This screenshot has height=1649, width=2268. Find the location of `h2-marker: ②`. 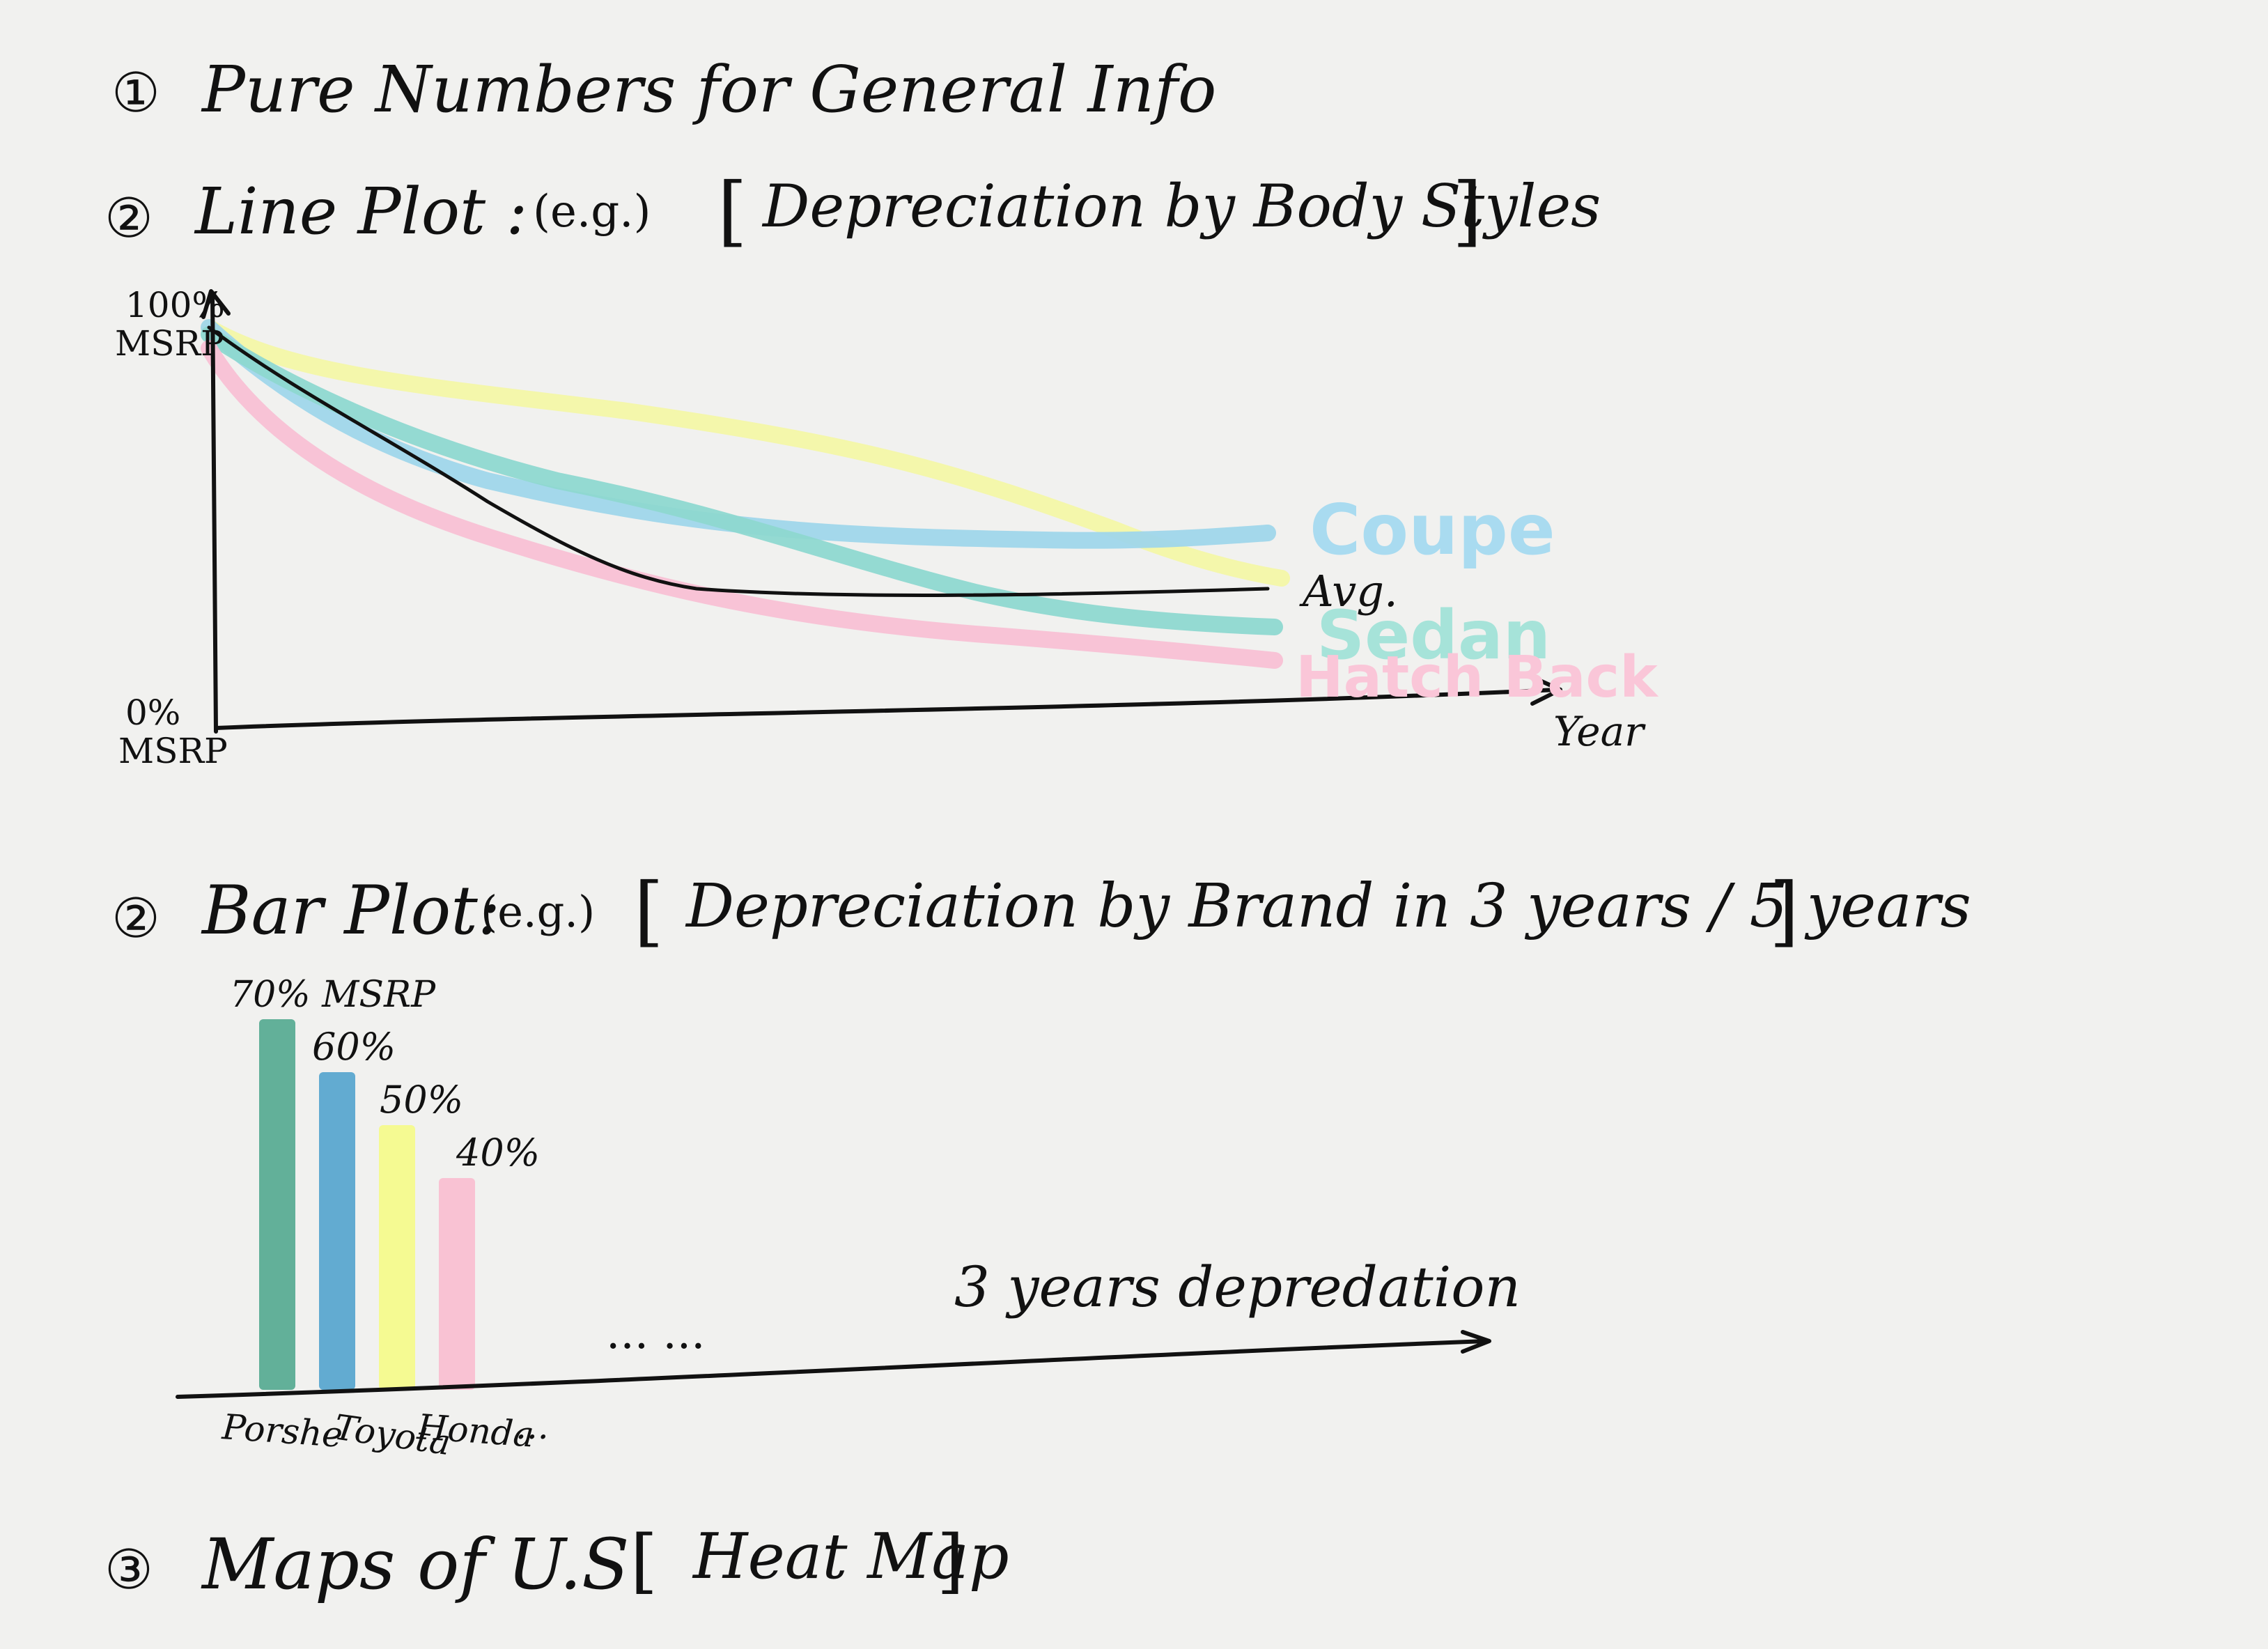

h2-marker: ② is located at coordinates (128, 218).